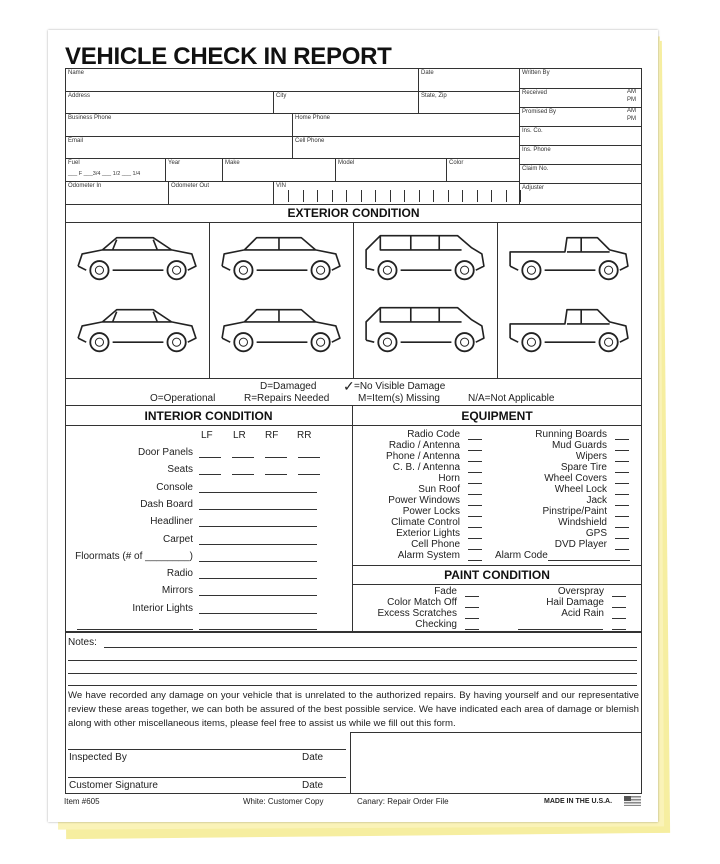 Image resolution: width=720 pixels, height=864 pixels. I want to click on promised-by-field: Promised By, so click(539, 112).